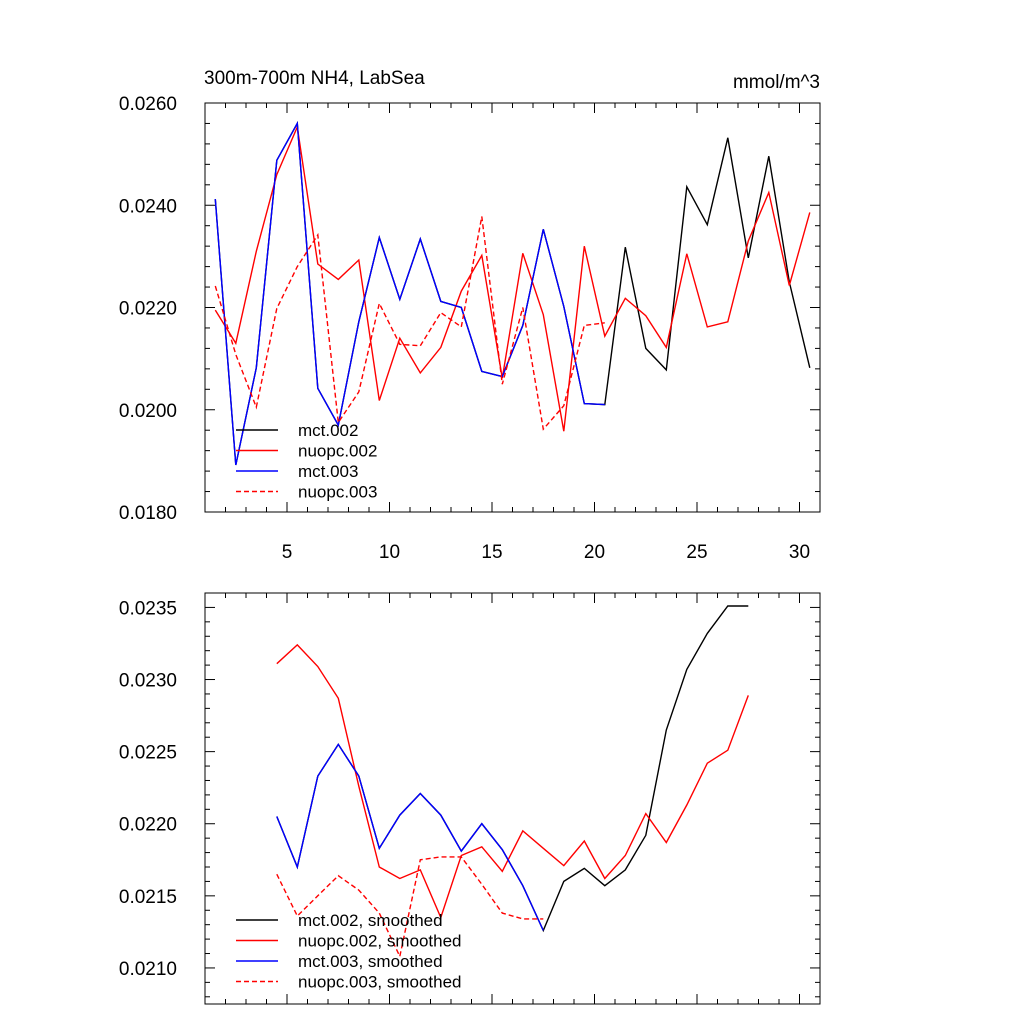 This screenshot has width=1024, height=1024. I want to click on y-tick-label: 0.0215, so click(148, 897).